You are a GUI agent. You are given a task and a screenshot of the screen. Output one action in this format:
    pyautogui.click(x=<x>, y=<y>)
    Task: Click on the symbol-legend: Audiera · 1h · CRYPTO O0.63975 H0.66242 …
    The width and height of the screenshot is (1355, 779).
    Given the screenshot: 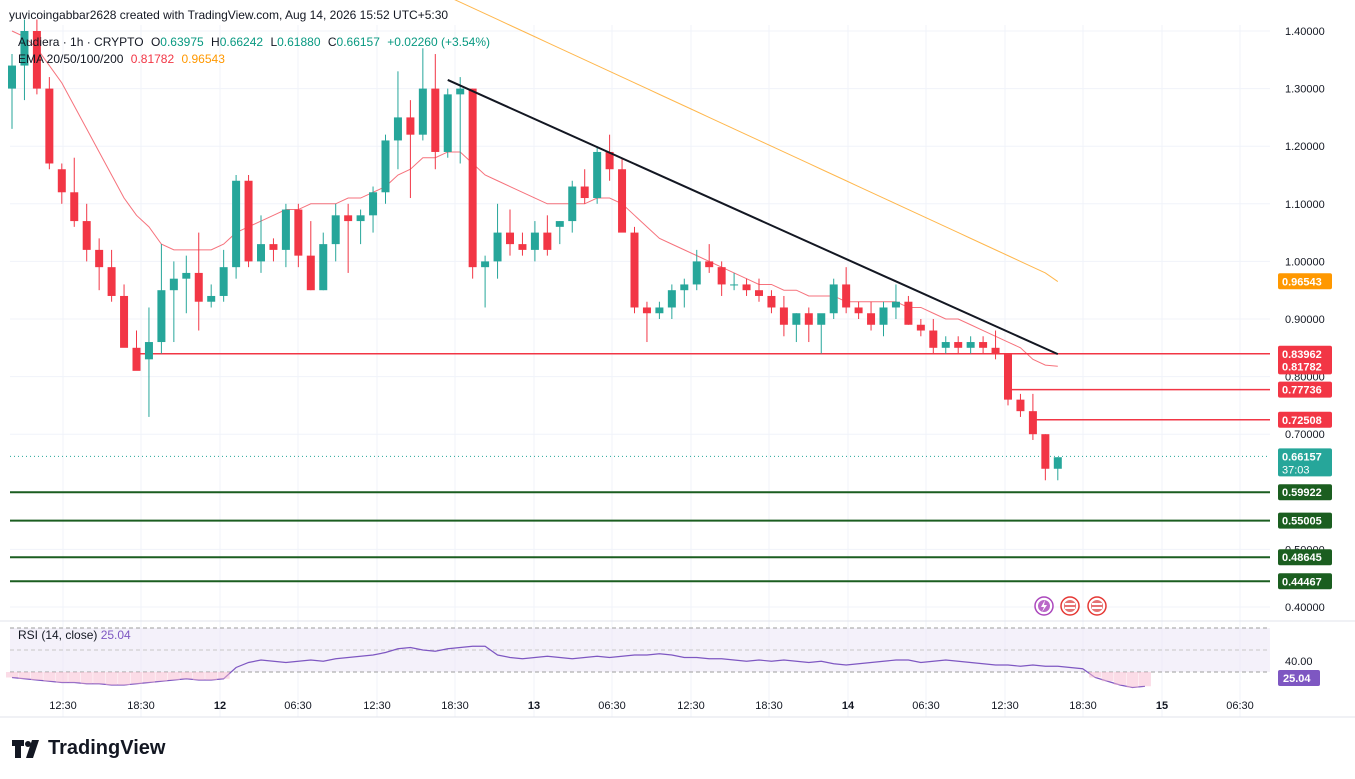 What is the action you would take?
    pyautogui.click(x=256, y=42)
    